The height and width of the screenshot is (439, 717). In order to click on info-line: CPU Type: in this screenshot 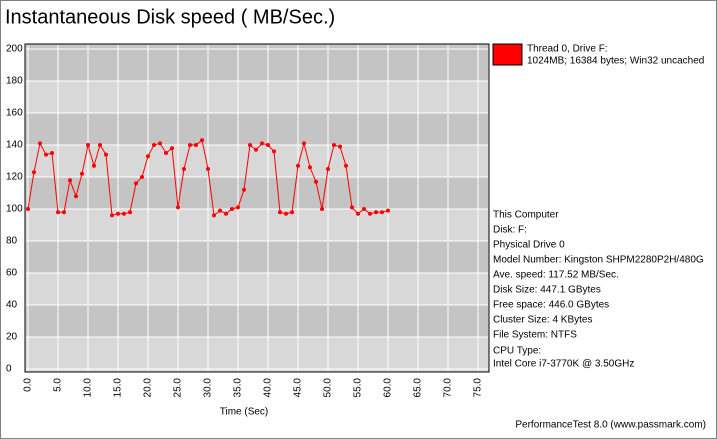, I will do `click(517, 351)`.